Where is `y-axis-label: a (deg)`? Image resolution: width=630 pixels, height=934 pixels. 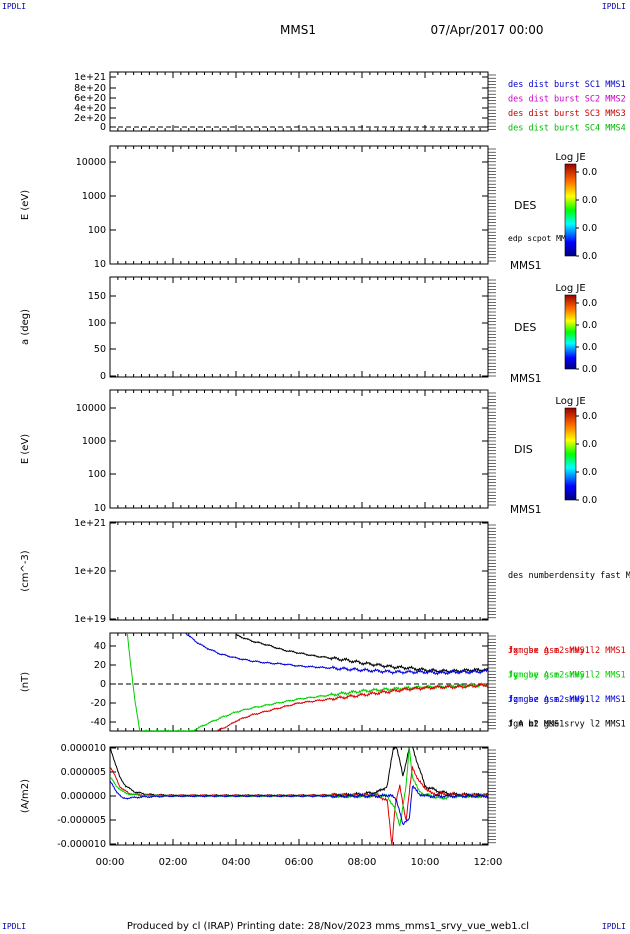 y-axis-label: a (deg) is located at coordinates (25, 327).